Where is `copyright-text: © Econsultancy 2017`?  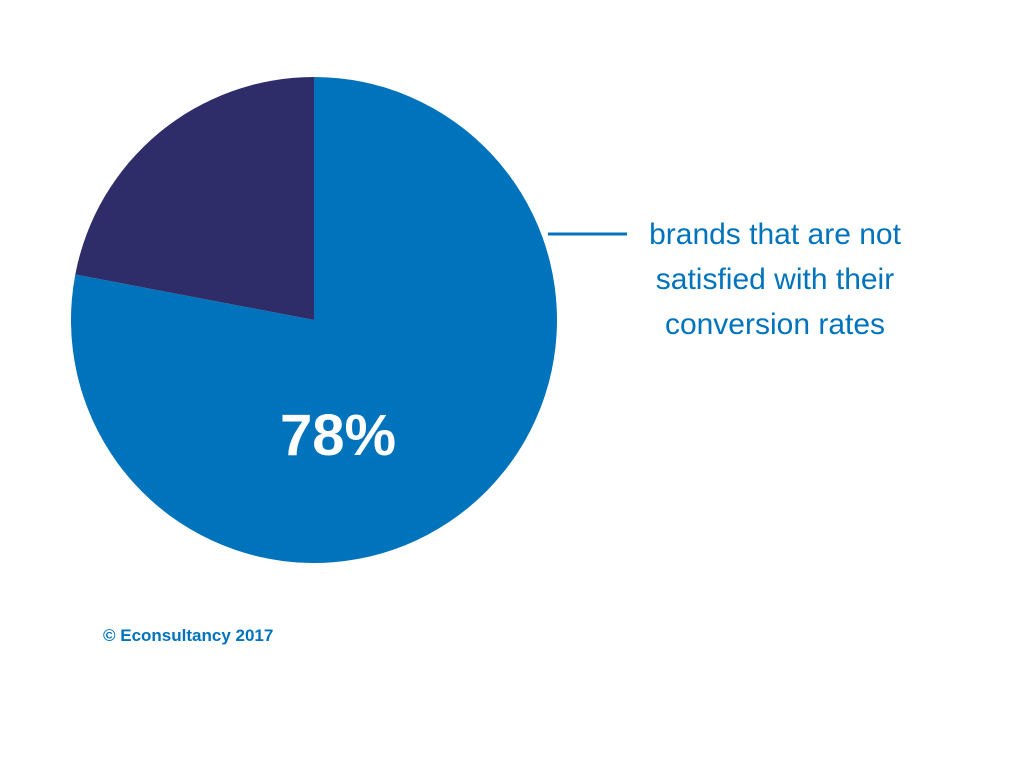 copyright-text: © Econsultancy 2017 is located at coordinates (188, 636).